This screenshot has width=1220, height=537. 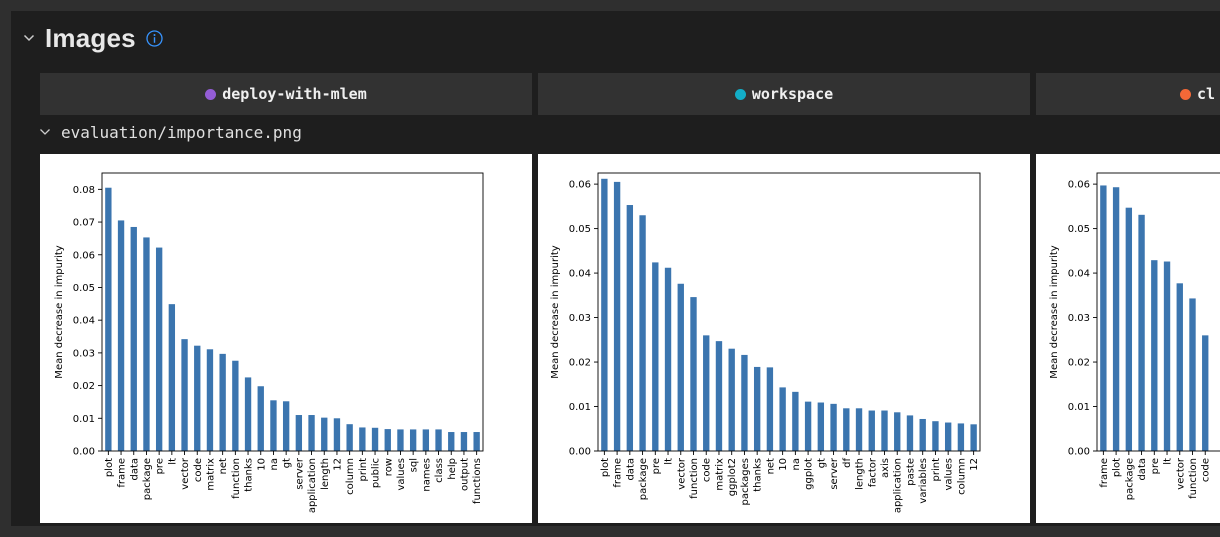 I want to click on x-tick-label: help, so click(x=452, y=469).